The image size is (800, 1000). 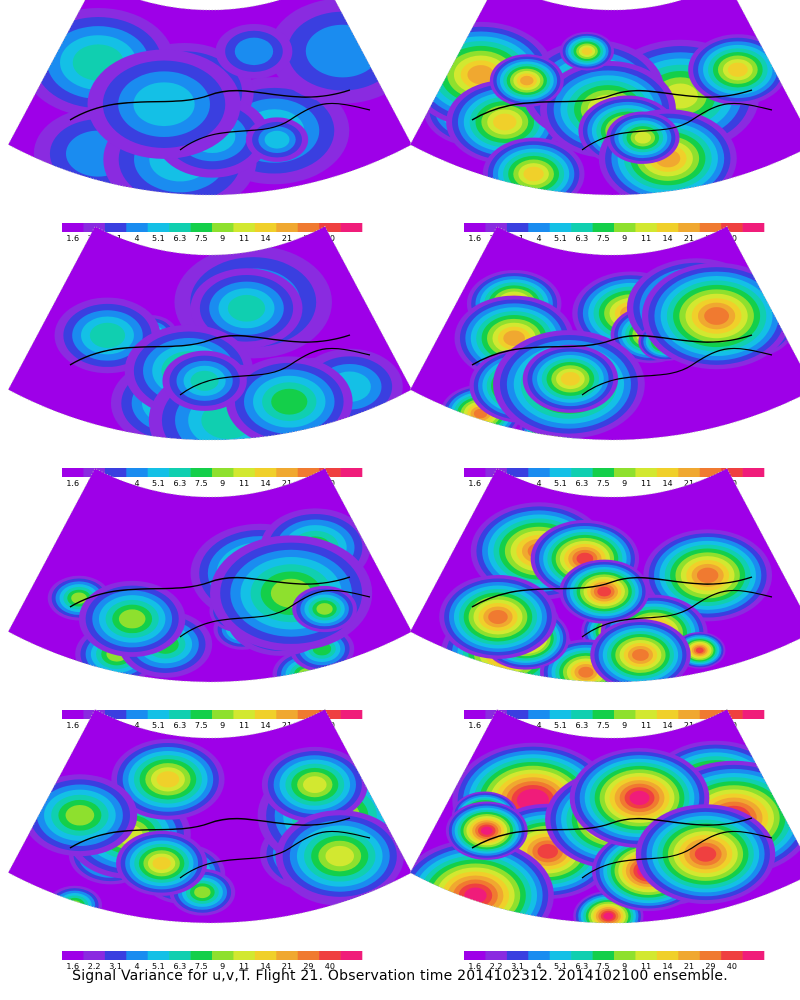 I want to click on colorbar-tick: 40, so click(x=330, y=966).